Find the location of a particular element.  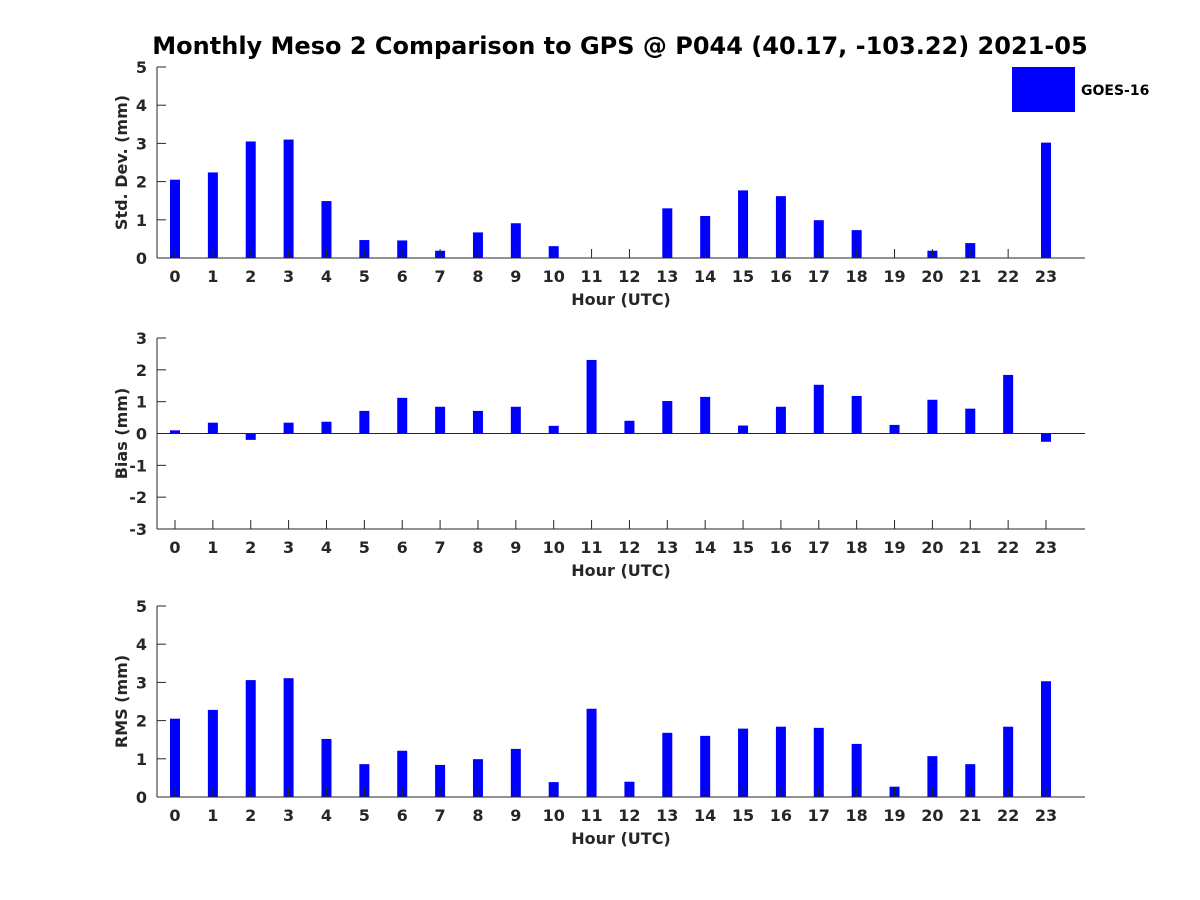

y-tick-label: -1 is located at coordinates (138, 465).